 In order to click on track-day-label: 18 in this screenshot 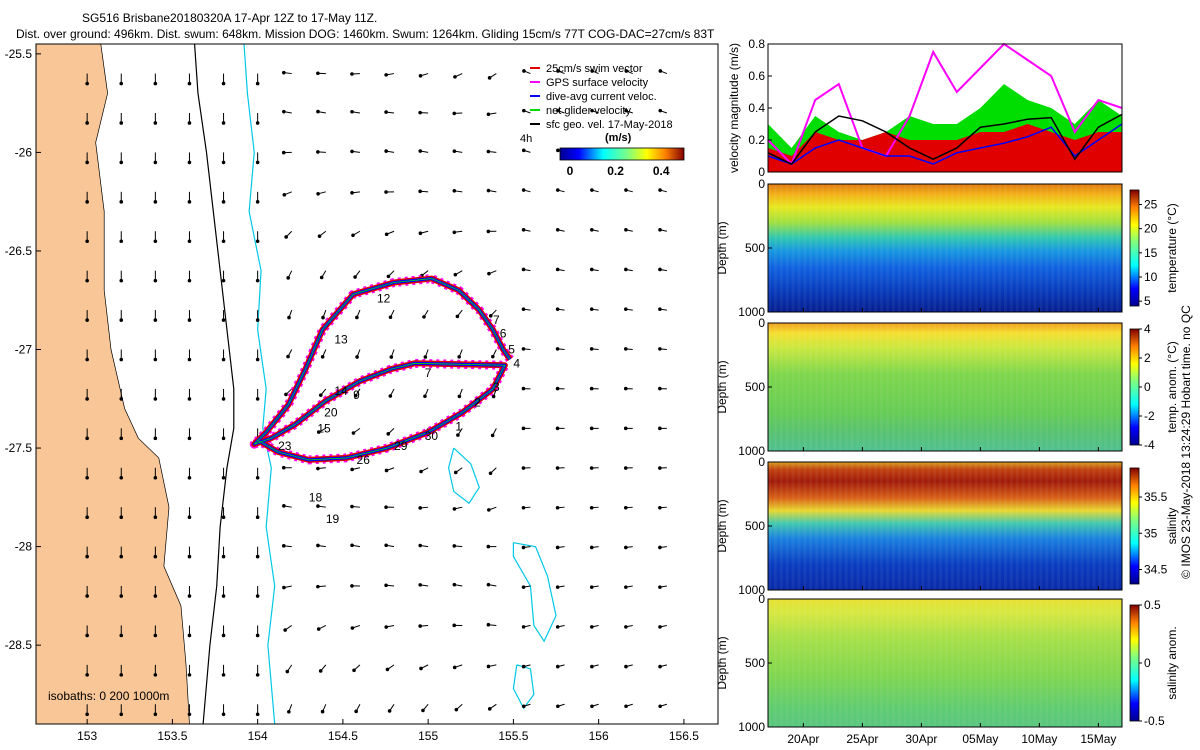, I will do `click(316, 497)`.